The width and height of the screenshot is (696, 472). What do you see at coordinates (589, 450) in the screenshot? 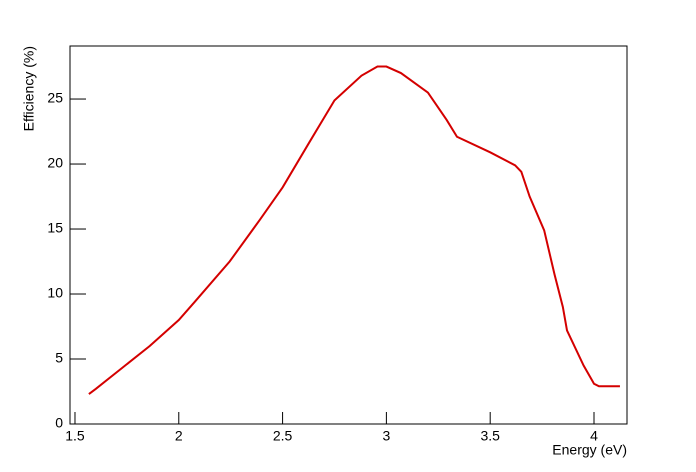
I see `x-axis-label: Energy (eV)` at bounding box center [589, 450].